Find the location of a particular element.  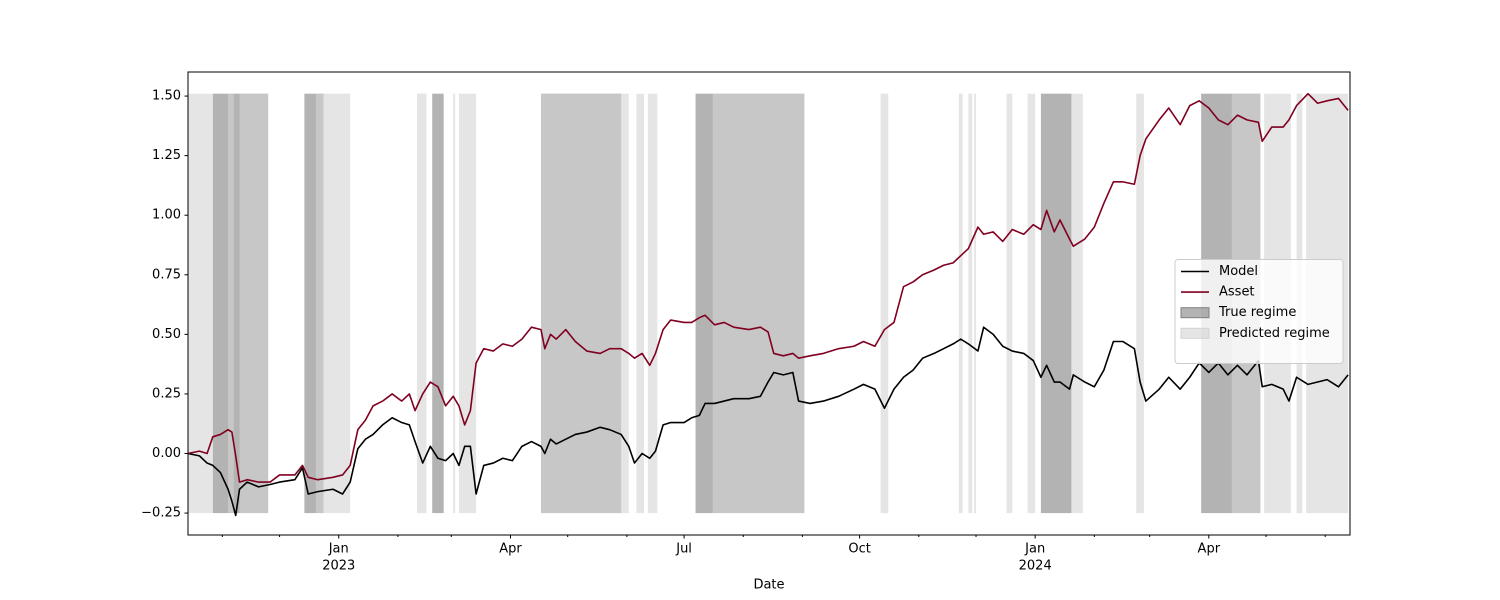

y-tick-label: 1.50 is located at coordinates (166, 96).